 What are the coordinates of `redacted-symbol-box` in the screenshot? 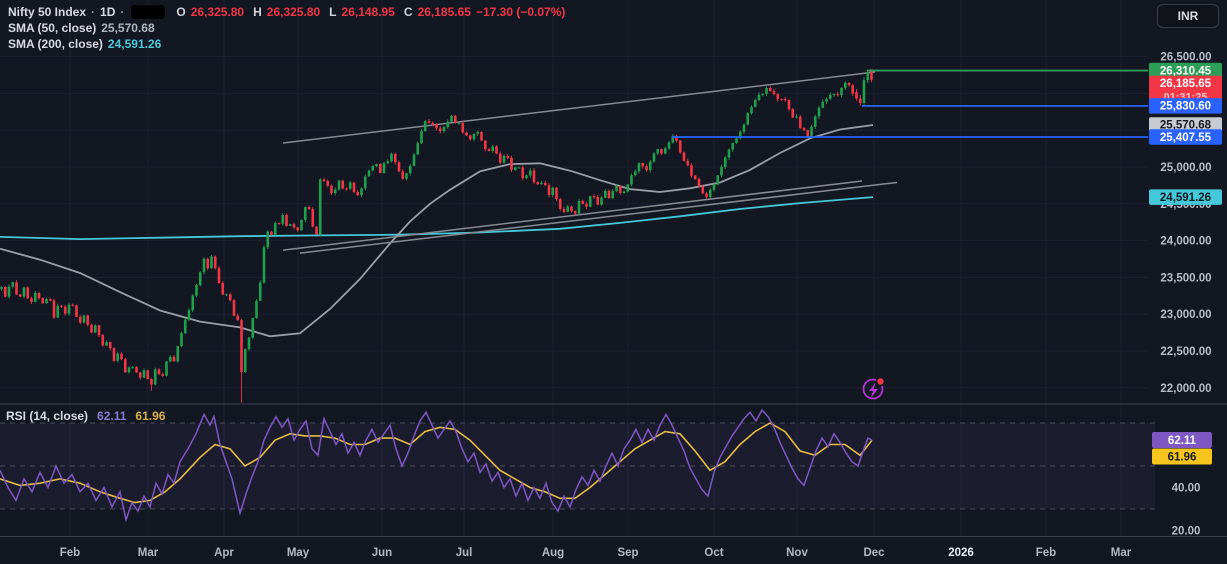 It's located at (148, 12).